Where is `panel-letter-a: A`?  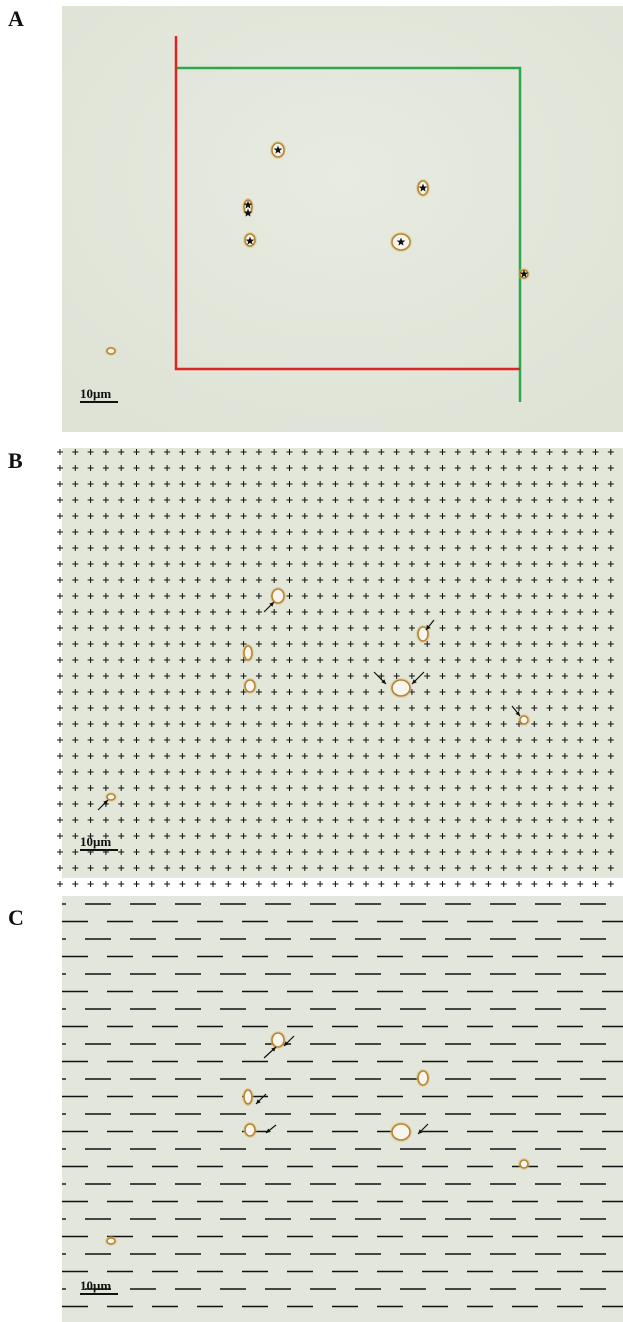 panel-letter-a: A is located at coordinates (16, 18).